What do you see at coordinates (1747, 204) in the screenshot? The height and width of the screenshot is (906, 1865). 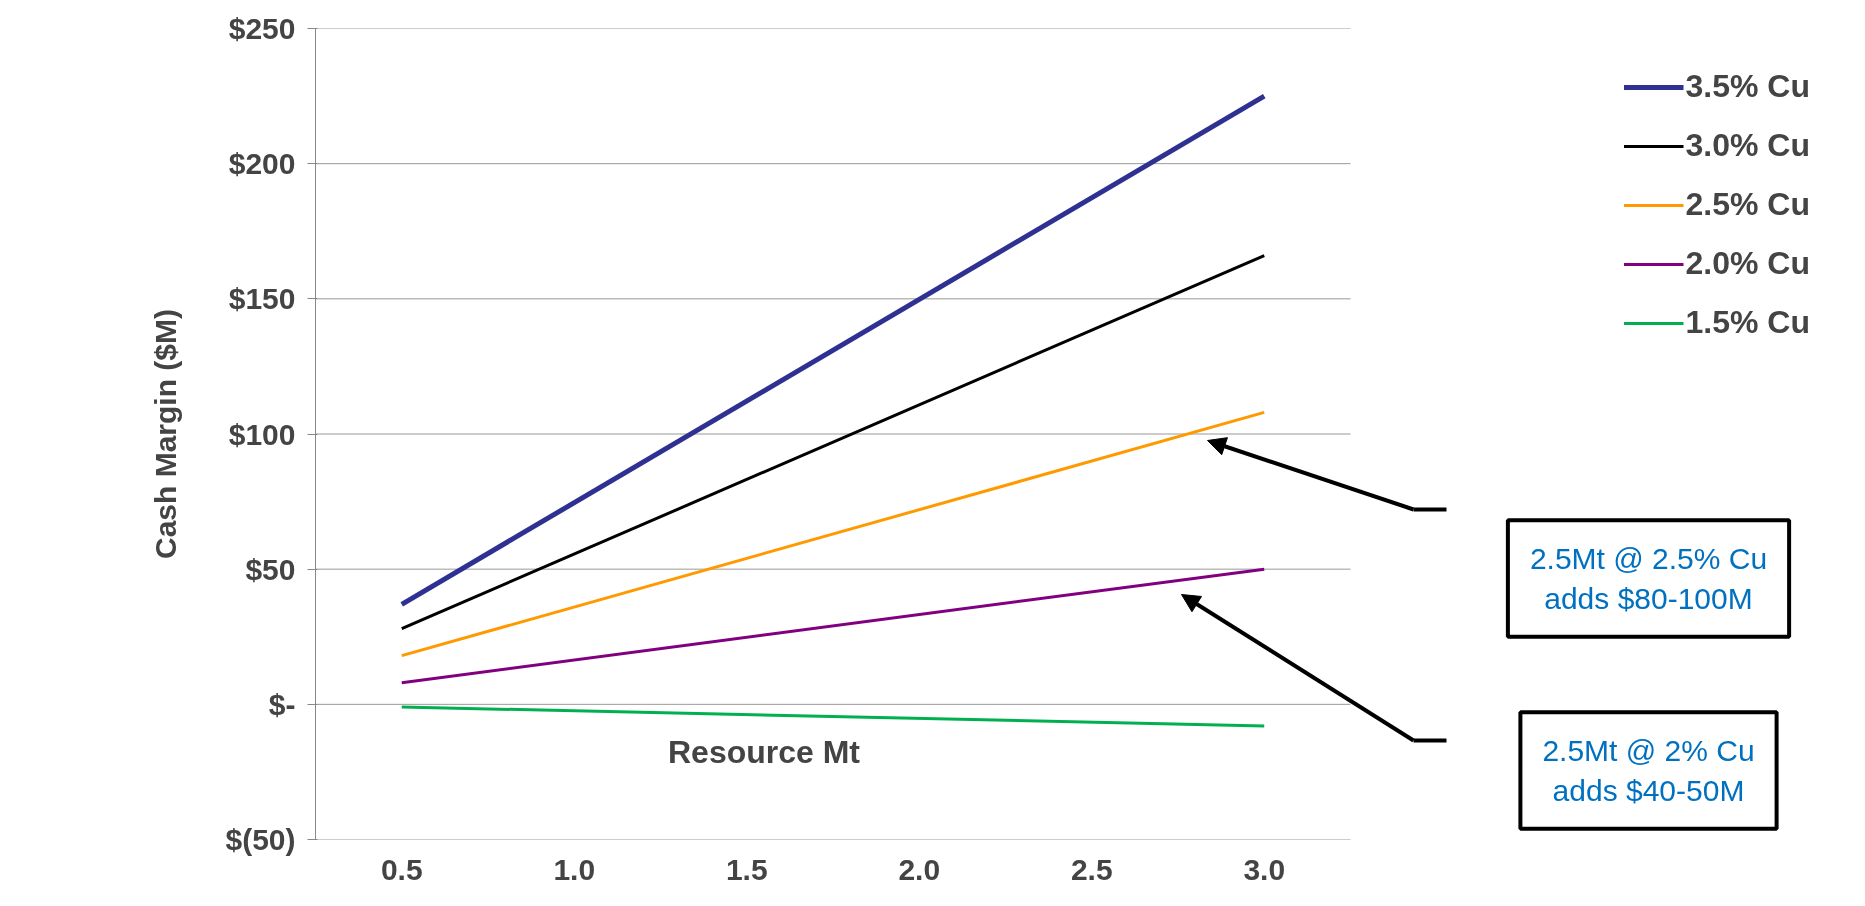 I see `legend-label: 2.5% Cu` at bounding box center [1747, 204].